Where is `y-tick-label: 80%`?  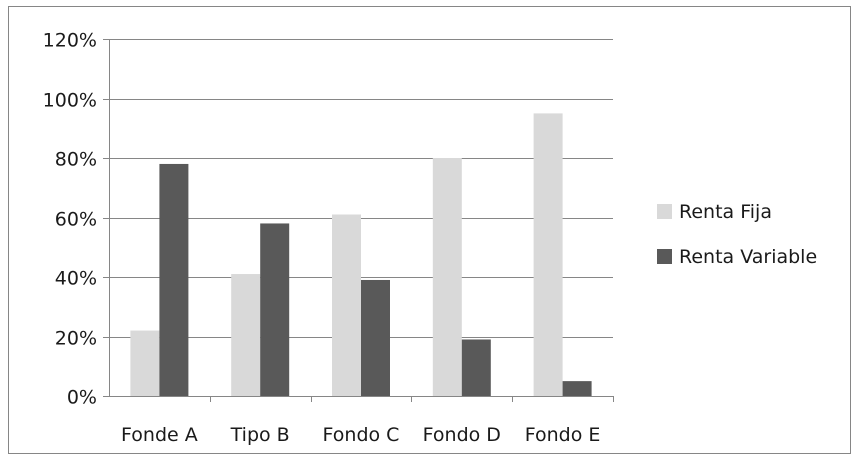
y-tick-label: 80% is located at coordinates (76, 160).